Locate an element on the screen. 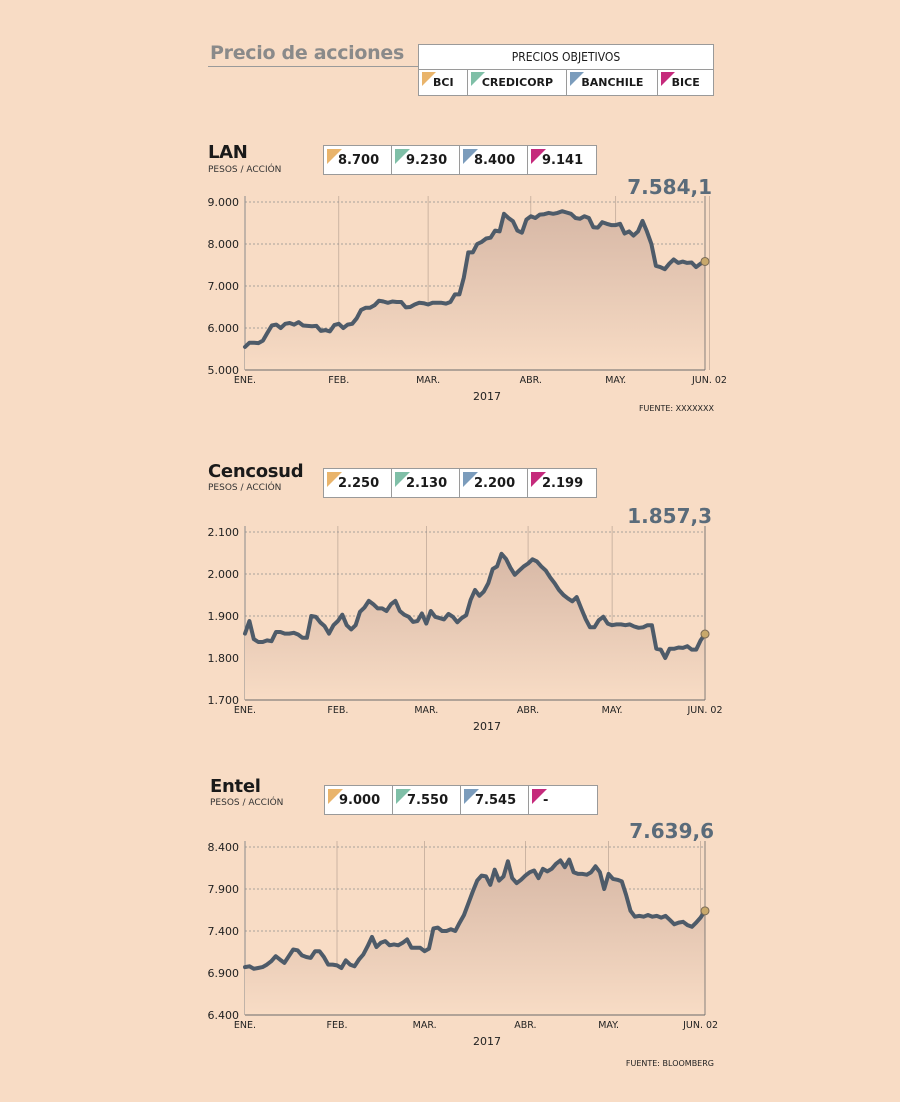 The height and width of the screenshot is (1102, 900). legend-item-credicorp: CREDICORP is located at coordinates (518, 82).